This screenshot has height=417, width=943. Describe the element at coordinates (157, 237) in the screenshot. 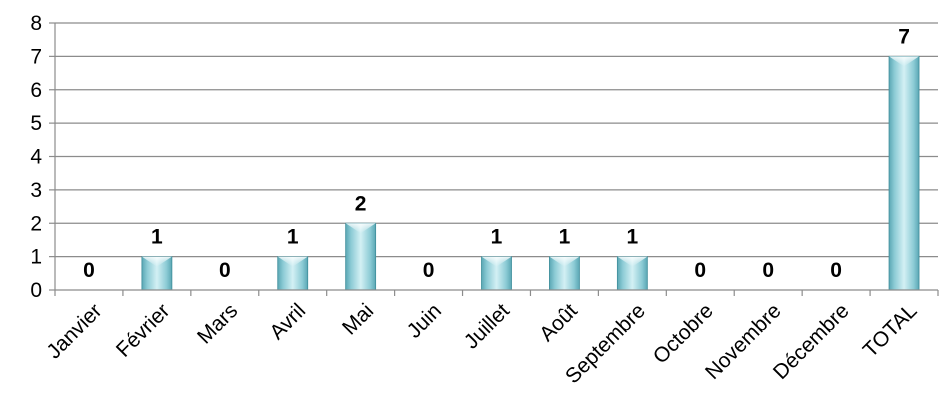

I see `data-label-février: 1` at that location.